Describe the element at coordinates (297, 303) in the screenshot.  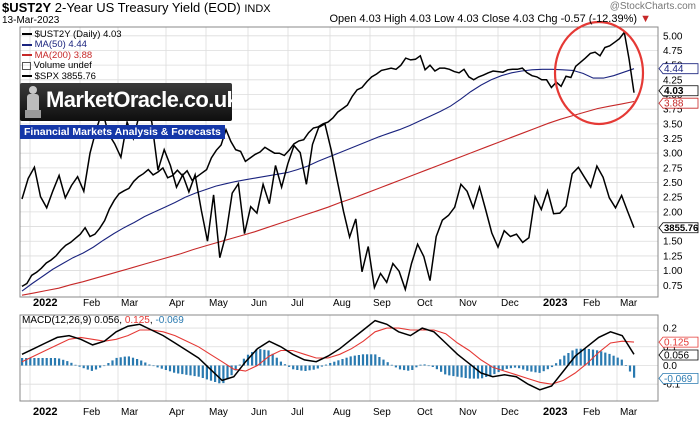
I see `x-tick-label: Jul` at that location.